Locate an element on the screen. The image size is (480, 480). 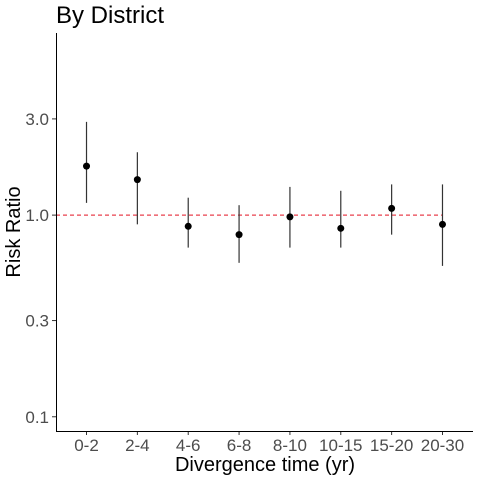
x-tick-label: 20-30 is located at coordinates (442, 445).